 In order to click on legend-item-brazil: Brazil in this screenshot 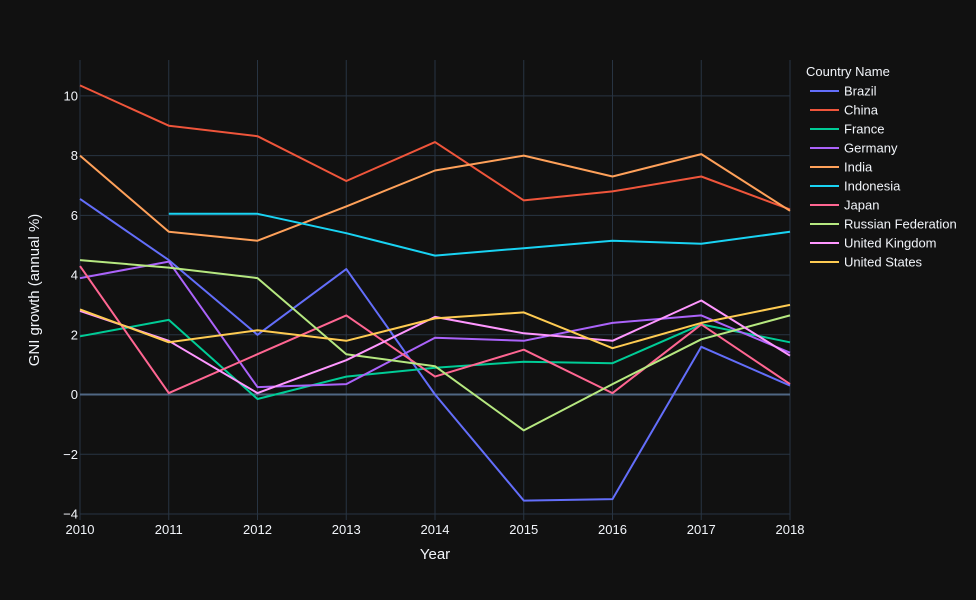, I will do `click(843, 91)`.